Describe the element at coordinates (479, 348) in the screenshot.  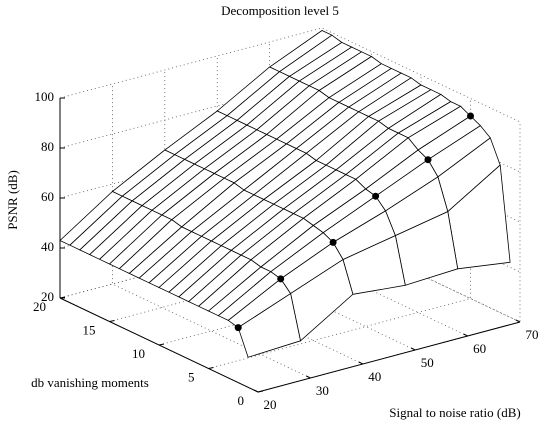
I see `x-tick-label: 60` at that location.